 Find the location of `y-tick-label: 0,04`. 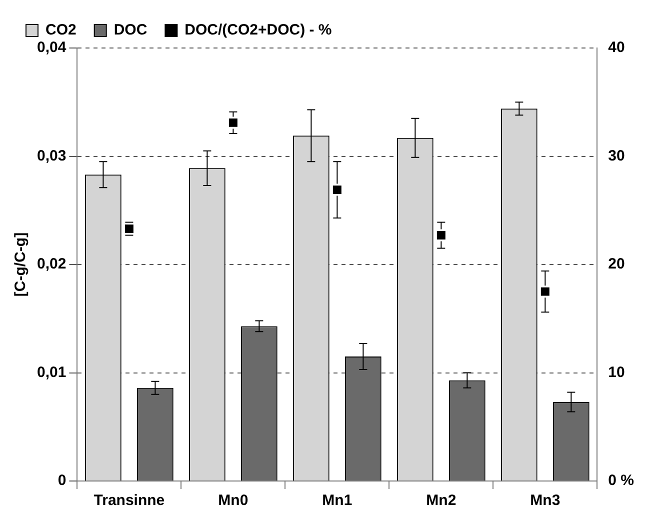

y-tick-label: 0,04 is located at coordinates (51, 47).